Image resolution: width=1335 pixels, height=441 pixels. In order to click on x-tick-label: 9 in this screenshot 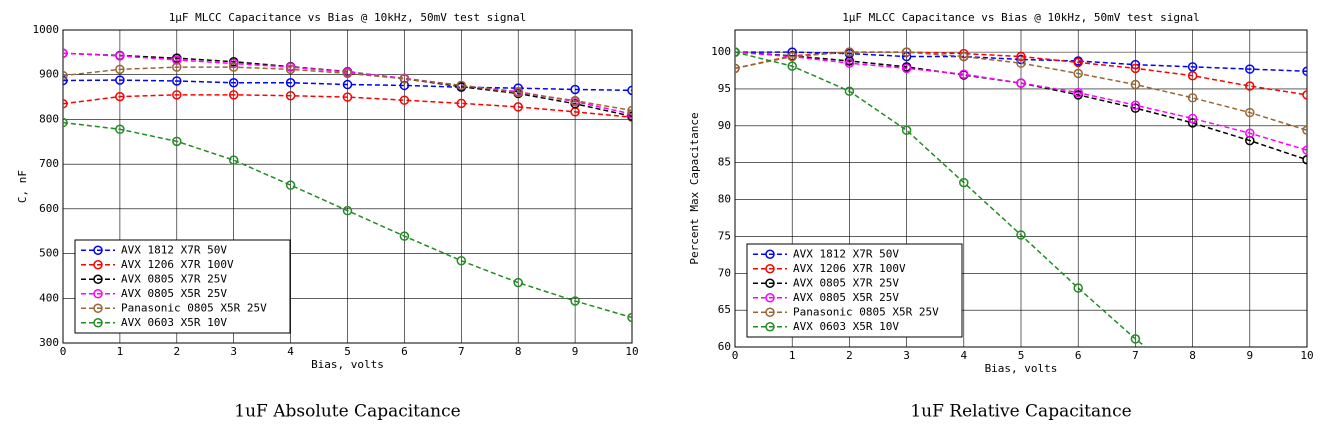, I will do `click(575, 351)`.